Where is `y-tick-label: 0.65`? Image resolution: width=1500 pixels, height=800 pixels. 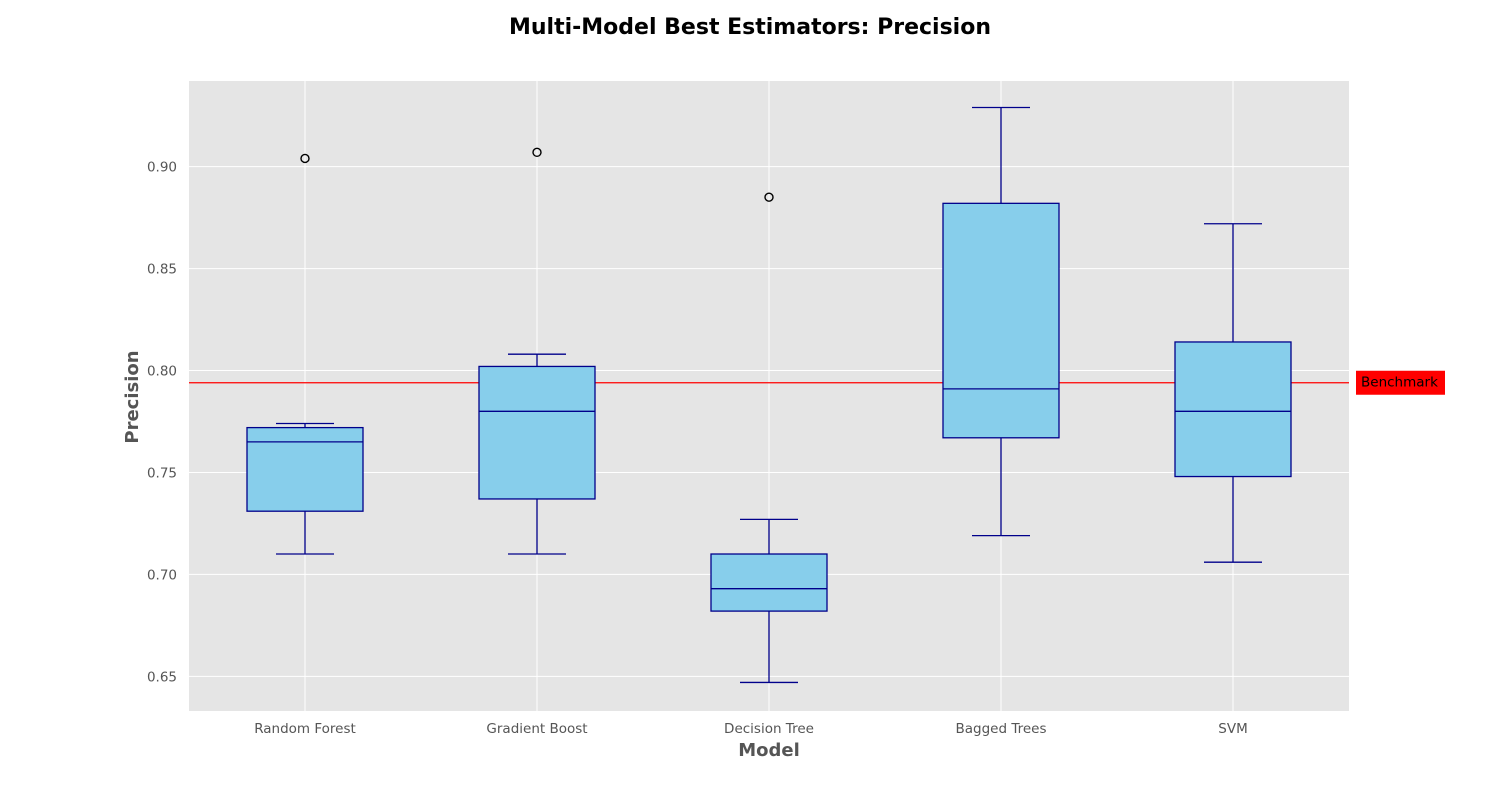 y-tick-label: 0.65 is located at coordinates (162, 677).